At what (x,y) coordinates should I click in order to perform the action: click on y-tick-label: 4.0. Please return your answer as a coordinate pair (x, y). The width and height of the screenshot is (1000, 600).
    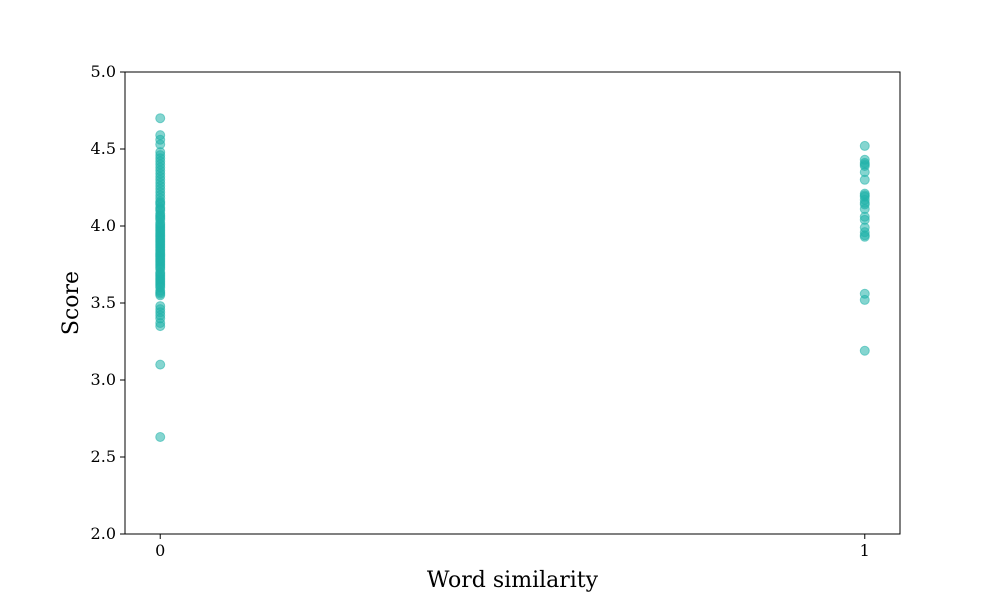
    Looking at the image, I should click on (103, 225).